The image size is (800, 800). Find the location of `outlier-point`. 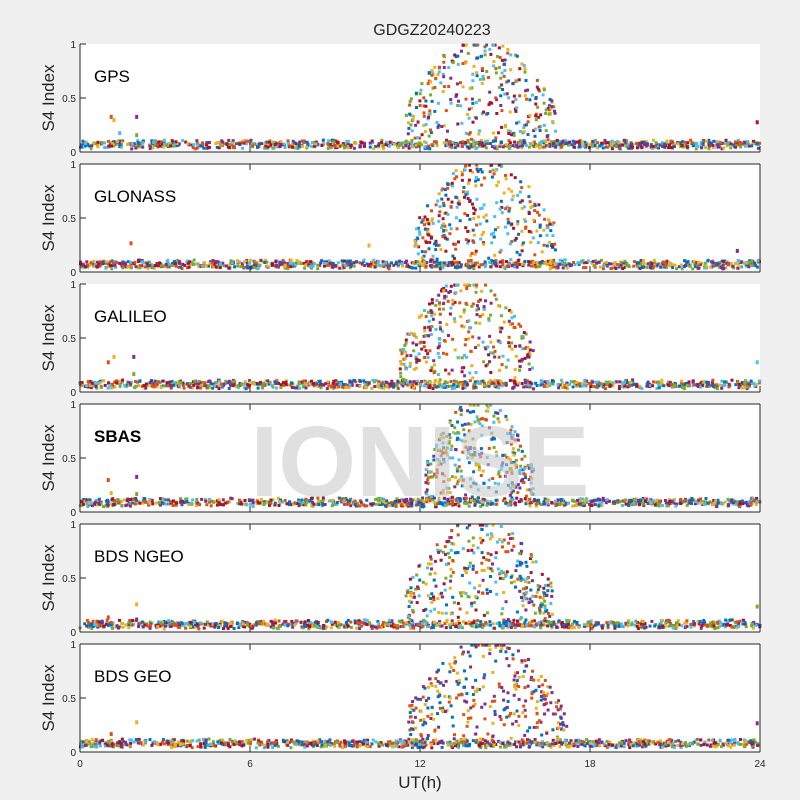

outlier-point is located at coordinates (757, 122).